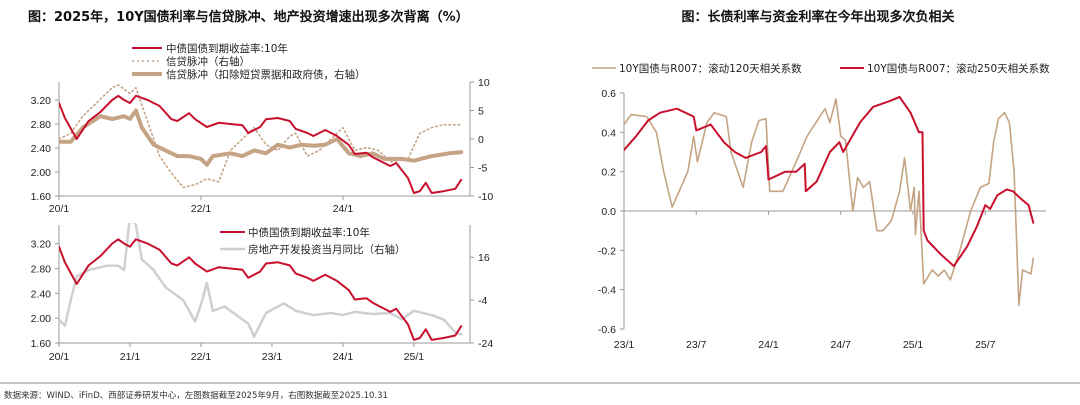 This screenshot has width=1080, height=405. What do you see at coordinates (208, 61) in the screenshot?
I see `legend-label-credit-impulse: 信贷脉冲（右轴）` at bounding box center [208, 61].